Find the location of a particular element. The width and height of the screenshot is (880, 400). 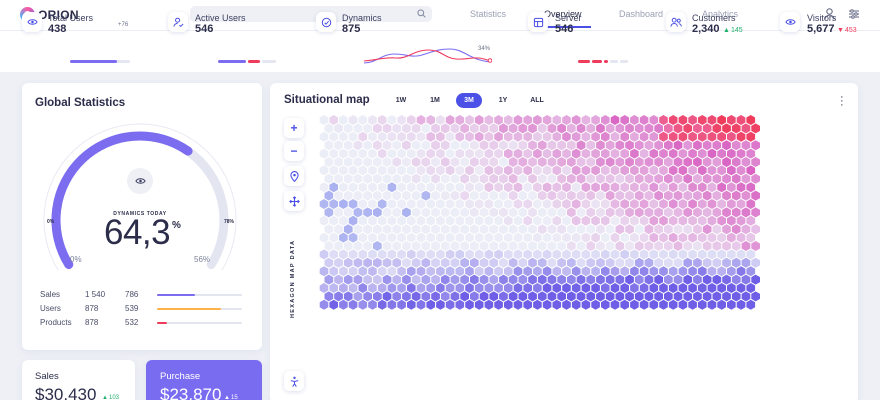

zoom-in-button: + is located at coordinates (294, 128).